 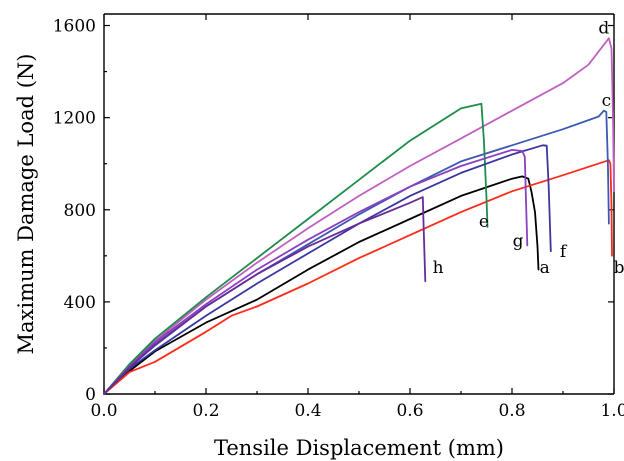 I want to click on series-label-f: f, so click(x=564, y=252).